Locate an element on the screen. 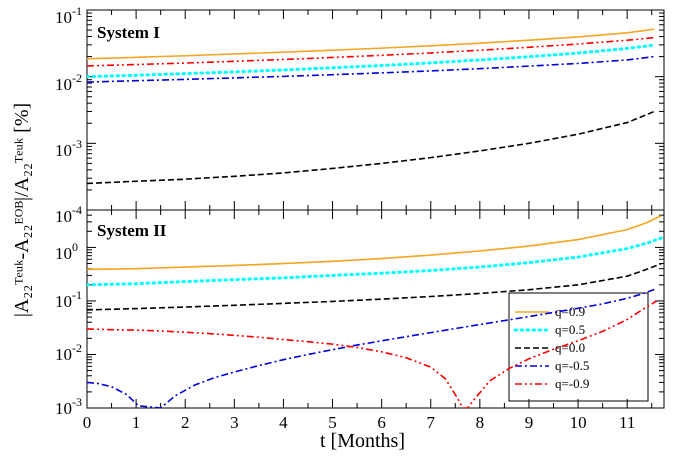  panel-1-title: System I is located at coordinates (128, 32).